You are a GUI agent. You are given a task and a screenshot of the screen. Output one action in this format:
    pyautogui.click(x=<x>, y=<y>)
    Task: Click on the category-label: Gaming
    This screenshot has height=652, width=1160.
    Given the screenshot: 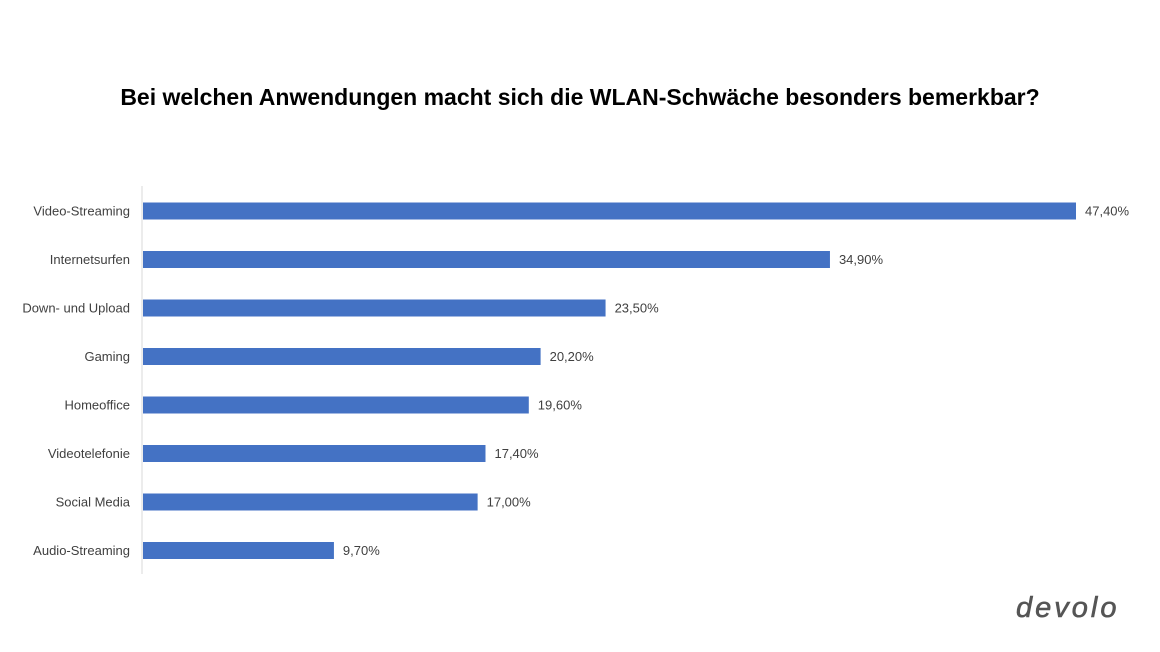 What is the action you would take?
    pyautogui.click(x=107, y=356)
    